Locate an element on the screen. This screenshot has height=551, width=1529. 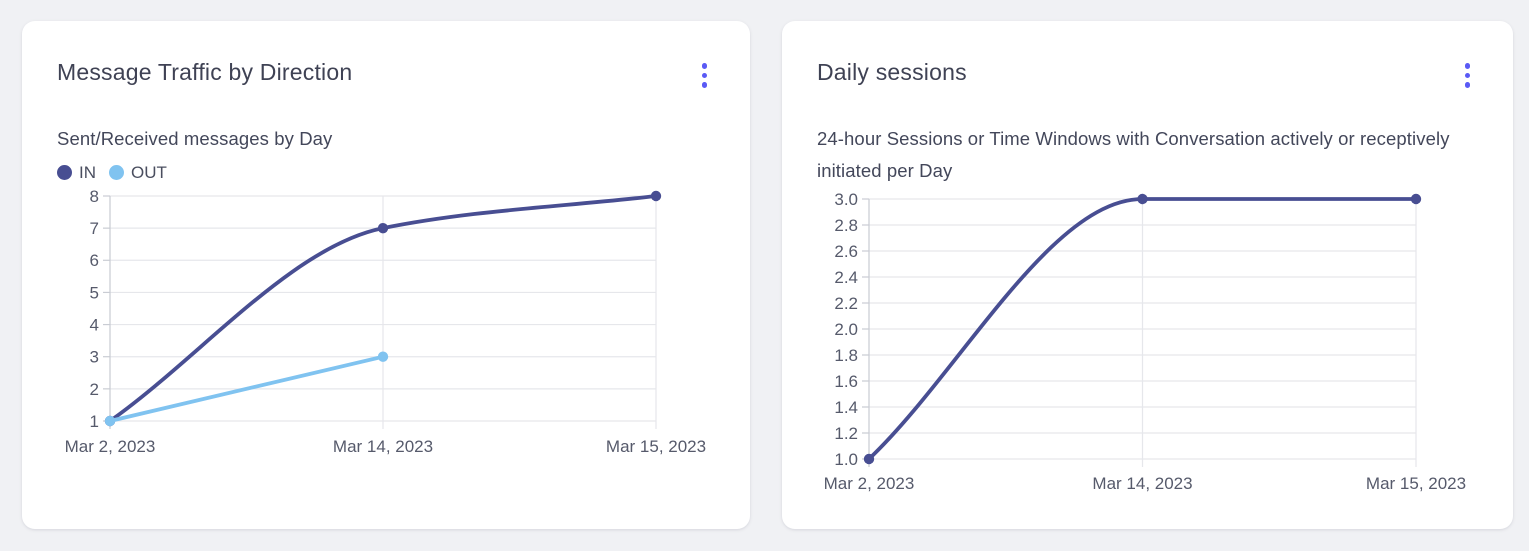
legend-label-out: OUT is located at coordinates (149, 172).